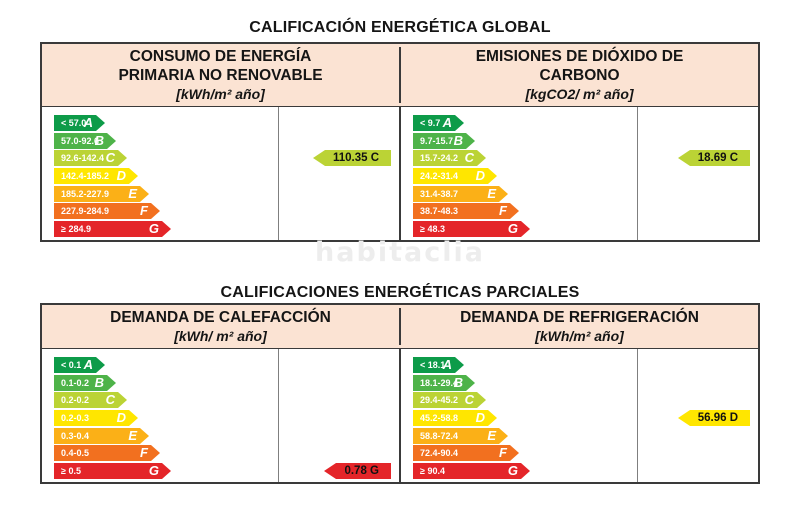 The image size is (800, 515). Describe the element at coordinates (579, 317) in the screenshot. I see `refrigeracion-header-line1: DEMANDA DE REFRIGERACIÓN` at that location.